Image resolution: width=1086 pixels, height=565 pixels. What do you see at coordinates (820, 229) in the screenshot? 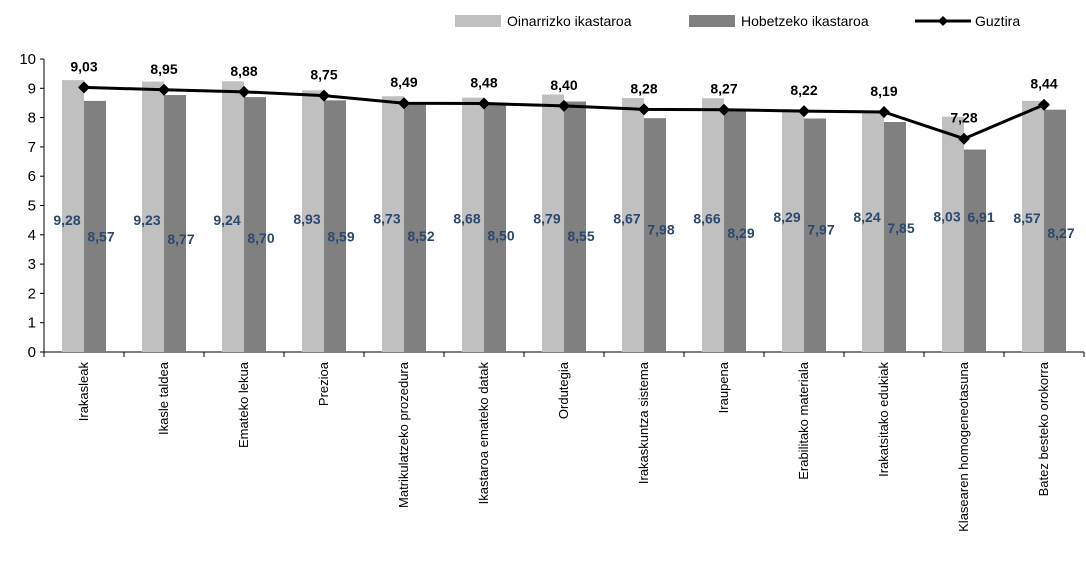
I see `bar-data-label: 7,97` at bounding box center [820, 229].